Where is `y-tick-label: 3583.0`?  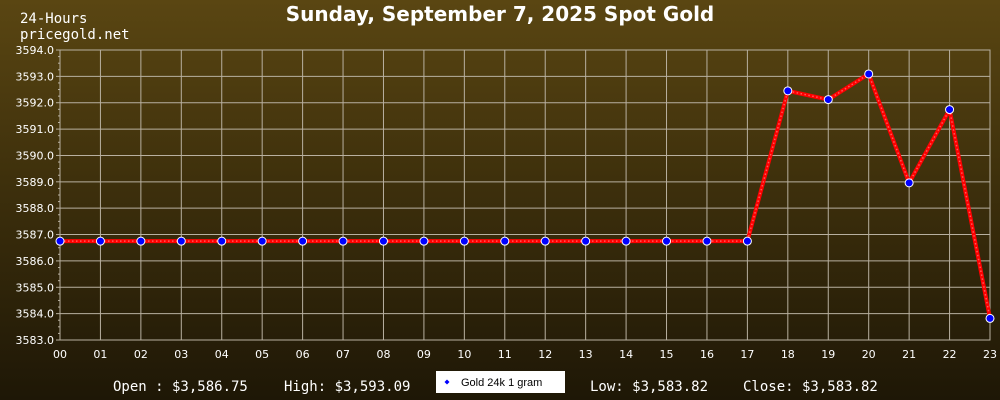
y-tick-label: 3583.0 is located at coordinates (35, 340).